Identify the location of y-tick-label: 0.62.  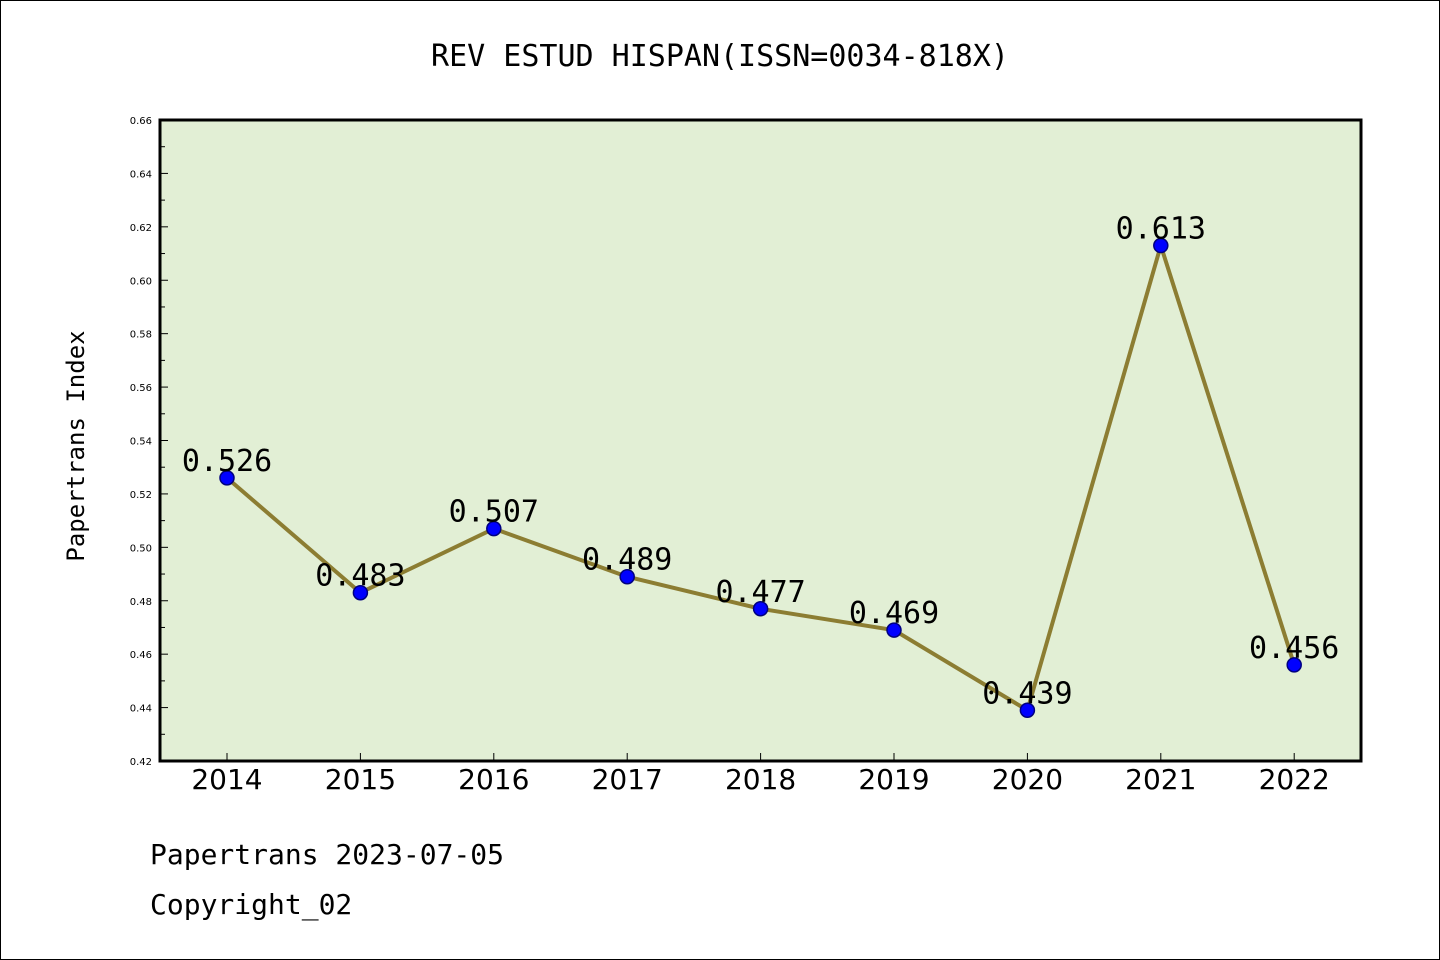
(141, 228).